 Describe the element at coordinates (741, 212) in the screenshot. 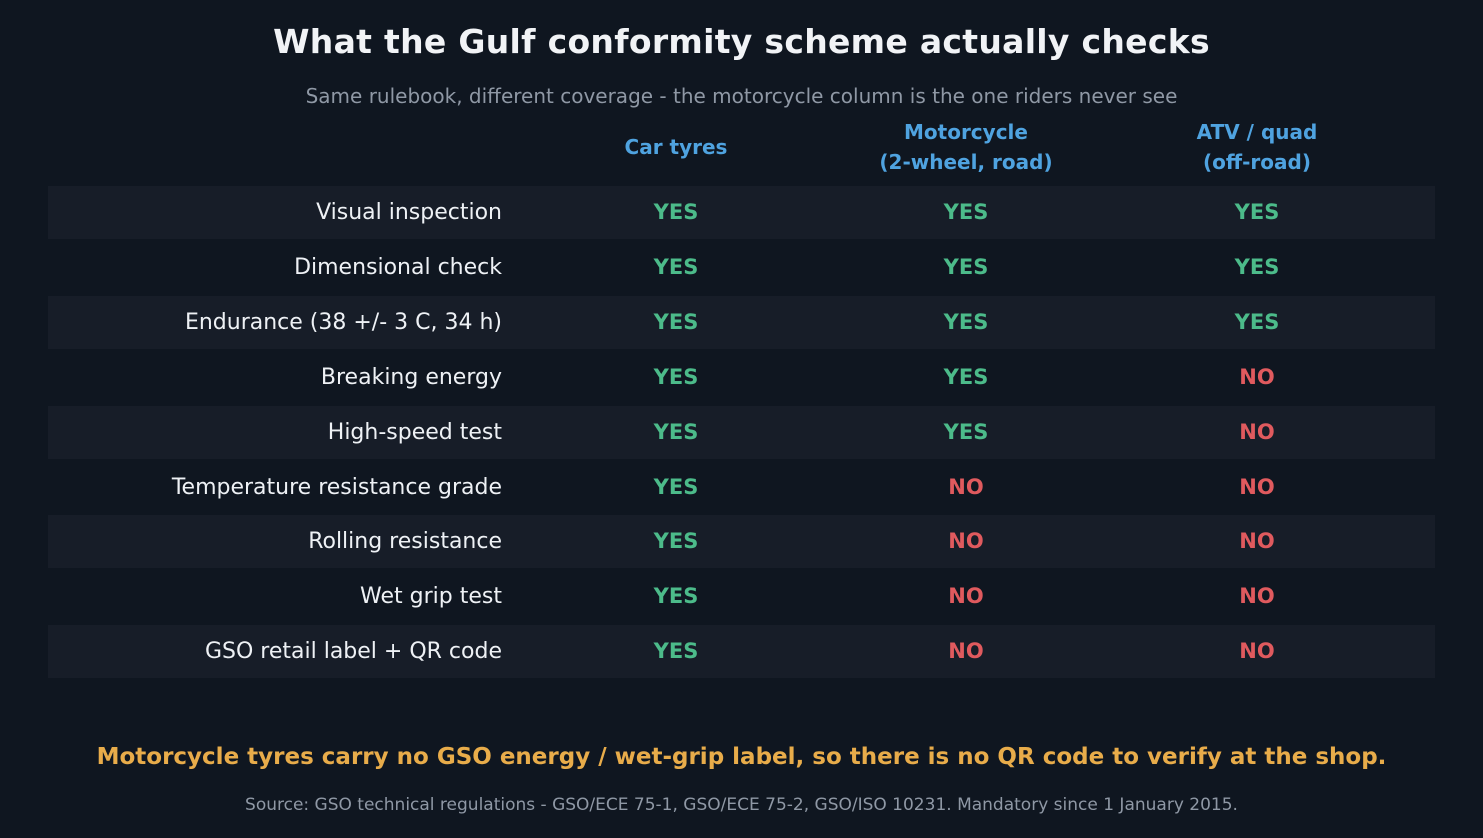

I see `table-row: Visual inspection YES YES YES` at that location.